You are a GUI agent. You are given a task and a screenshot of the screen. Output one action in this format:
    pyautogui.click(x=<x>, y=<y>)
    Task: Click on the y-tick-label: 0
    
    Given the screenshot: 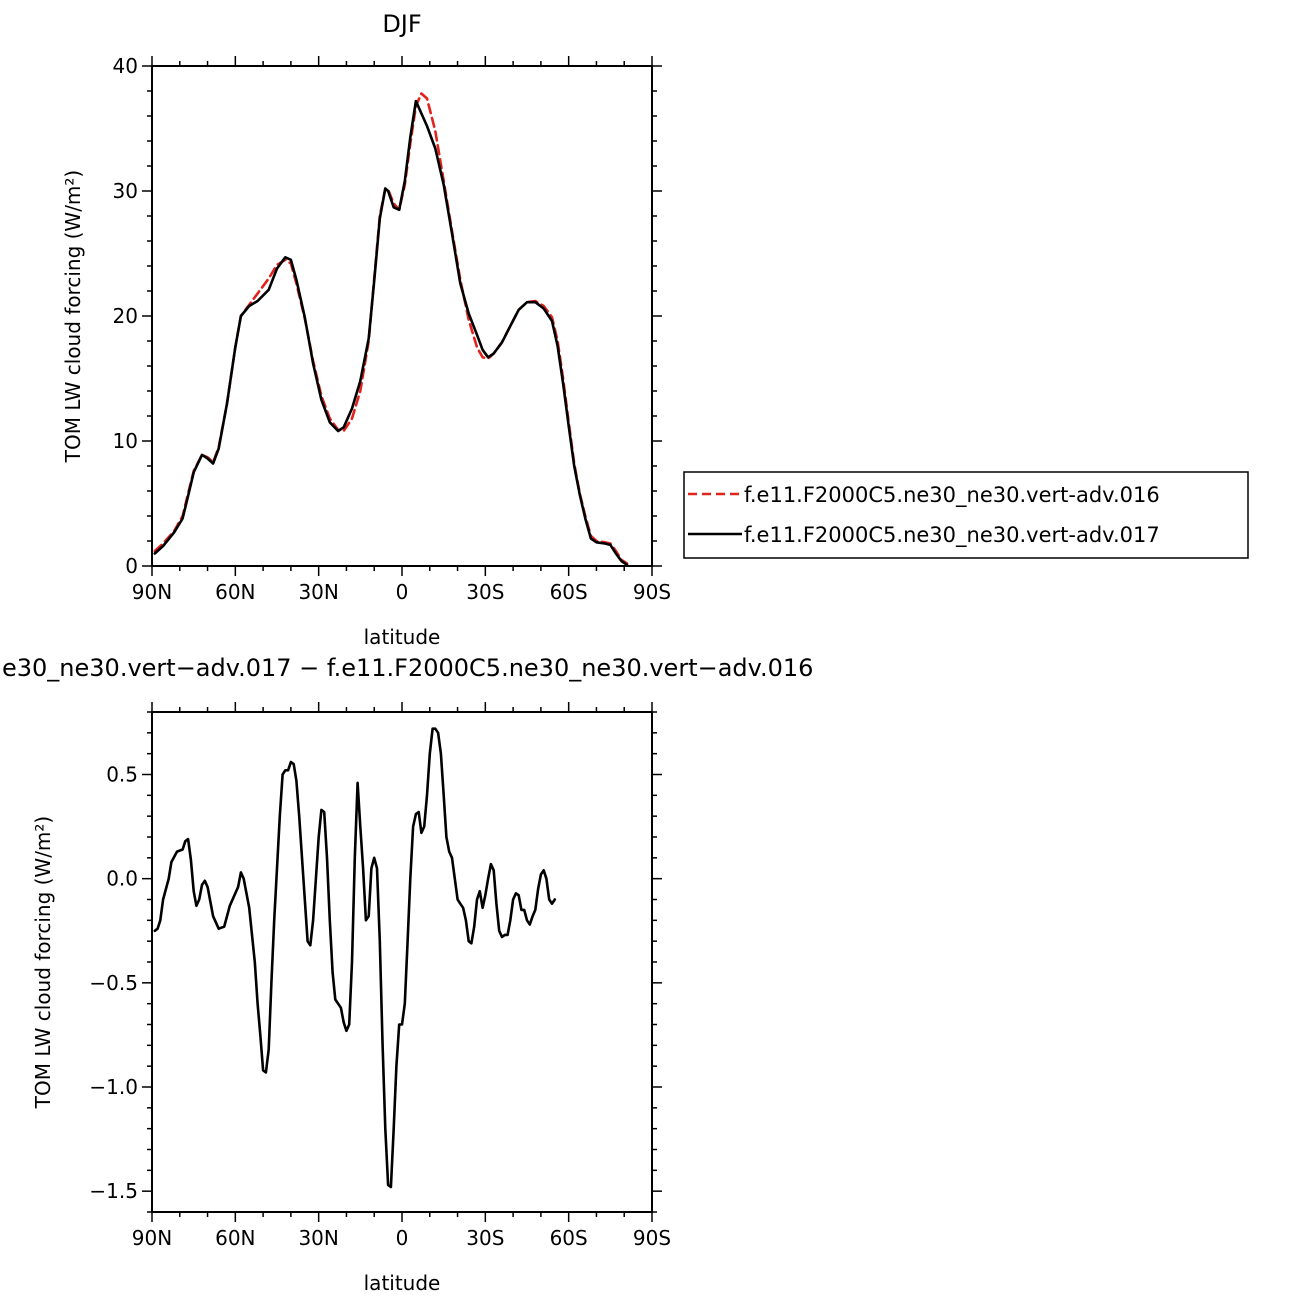 What is the action you would take?
    pyautogui.click(x=131, y=566)
    